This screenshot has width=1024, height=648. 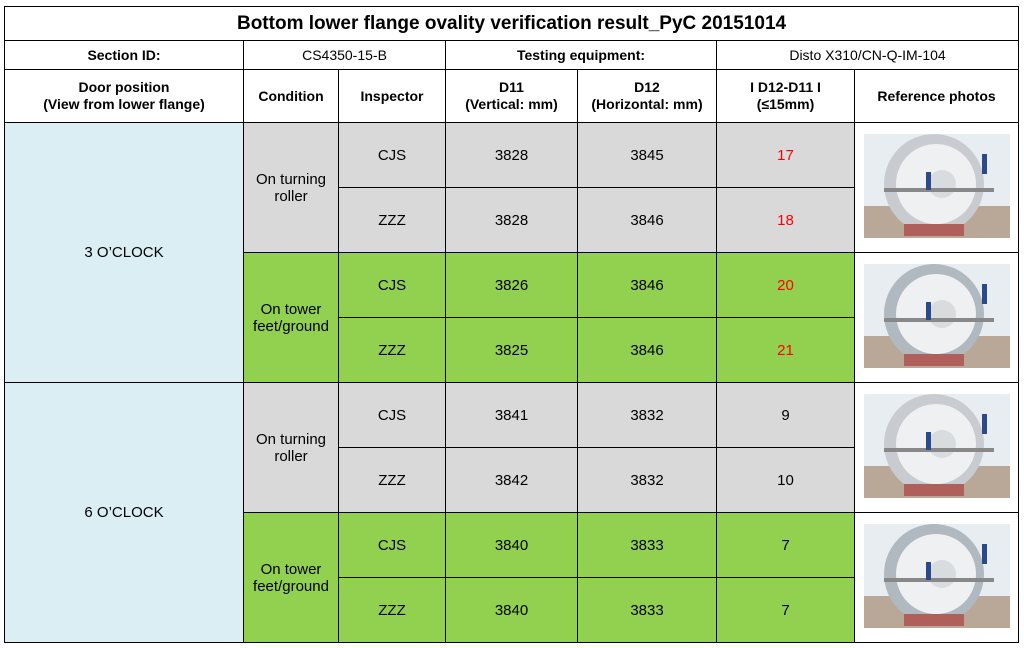 What do you see at coordinates (124, 252) in the screenshot?
I see `door-position: 3 O’CLOCK` at bounding box center [124, 252].